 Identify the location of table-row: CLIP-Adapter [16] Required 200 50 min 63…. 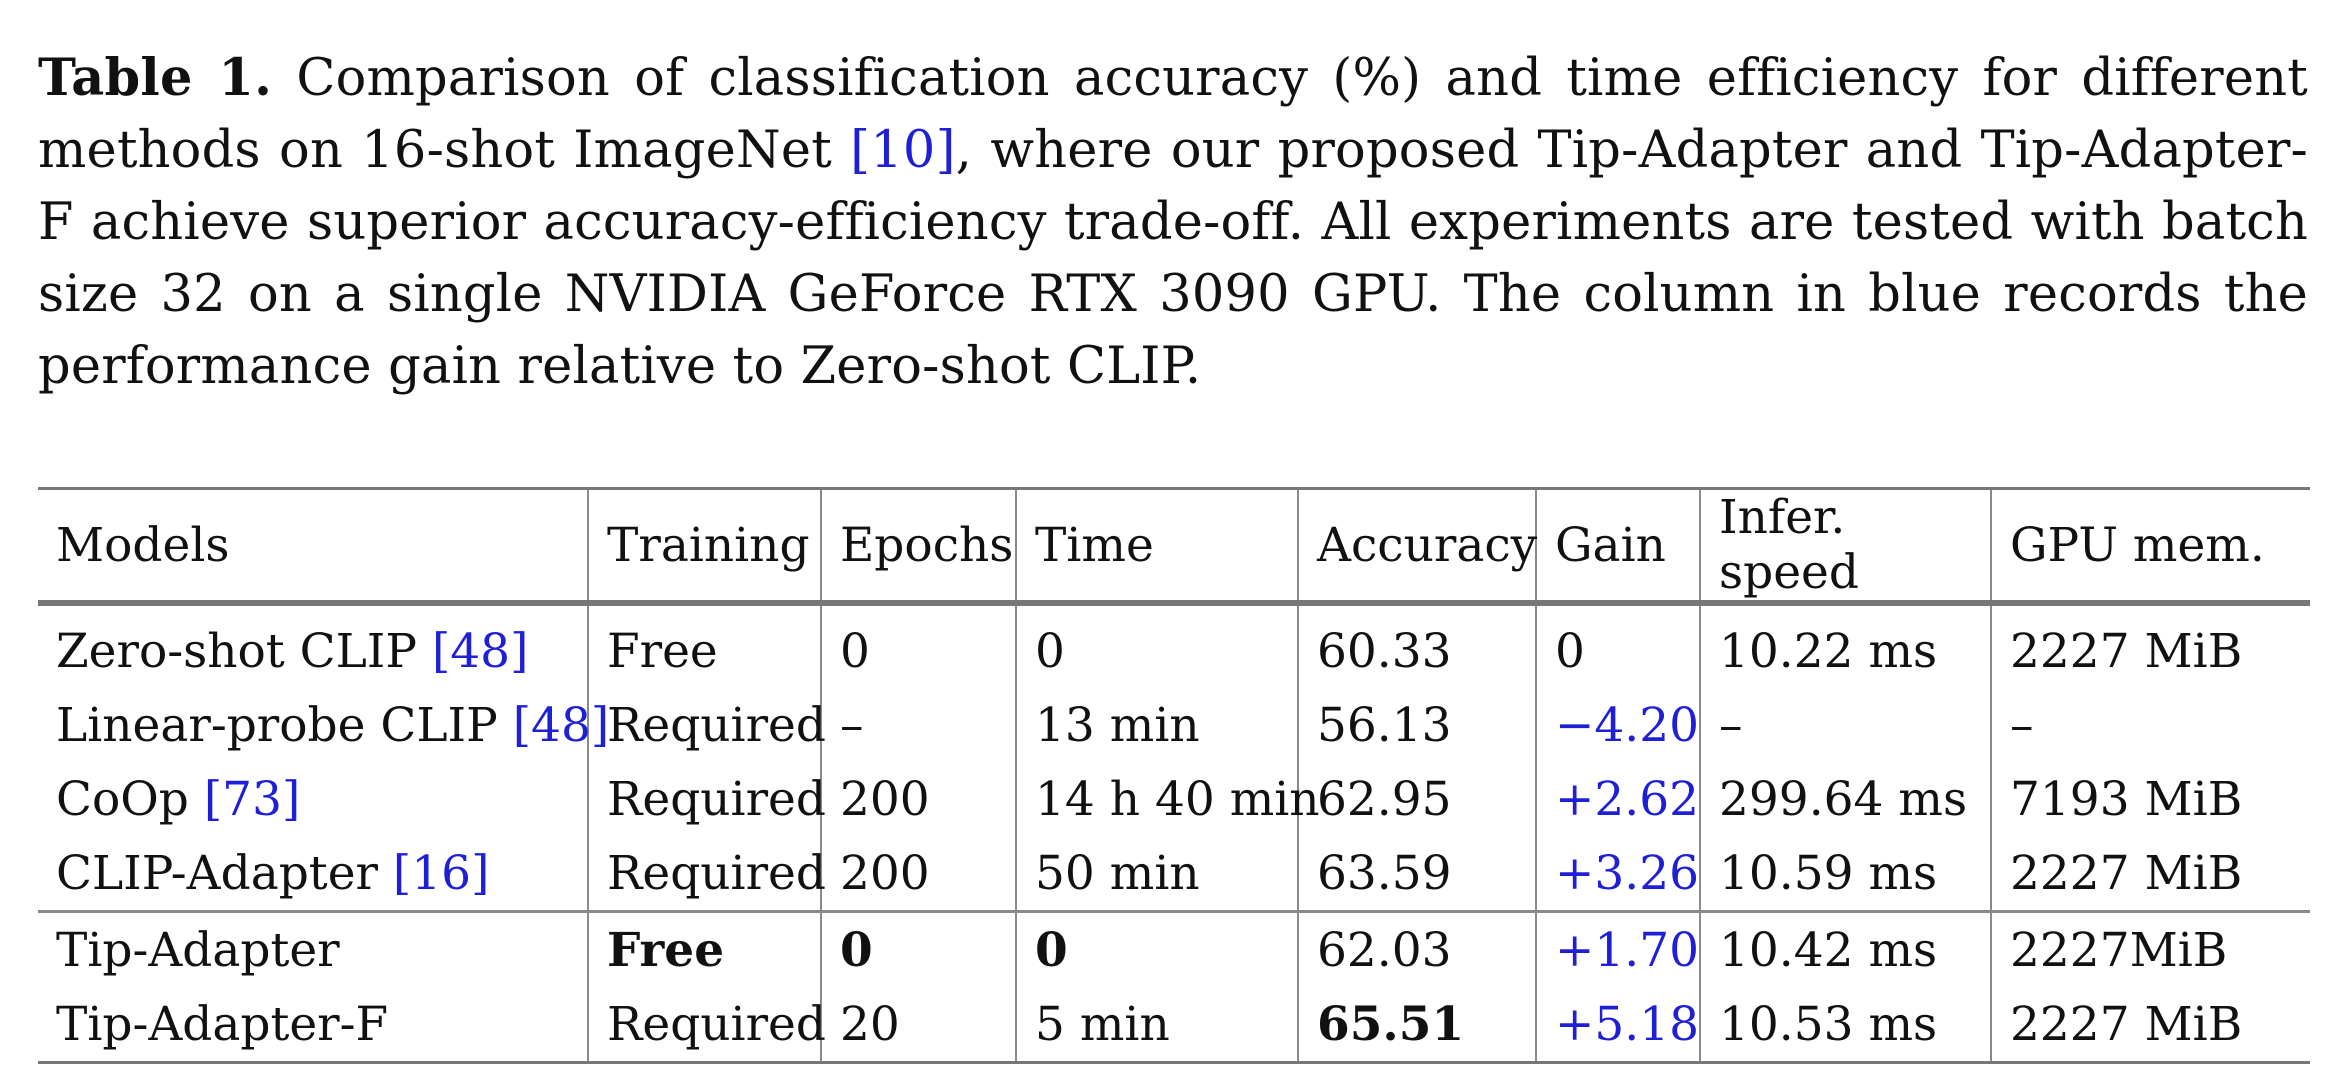
(1174, 874).